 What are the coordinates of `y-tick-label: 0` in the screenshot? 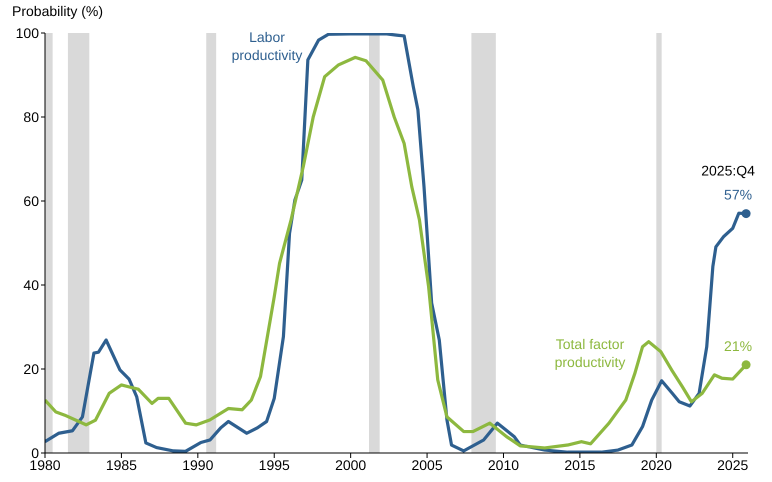 It's located at (35, 452).